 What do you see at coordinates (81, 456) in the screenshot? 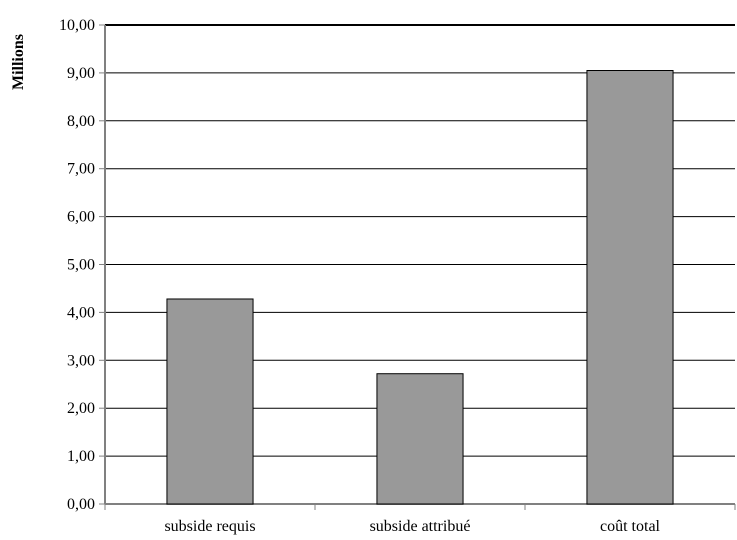
I see `y-tick-label: 1,00` at bounding box center [81, 456].